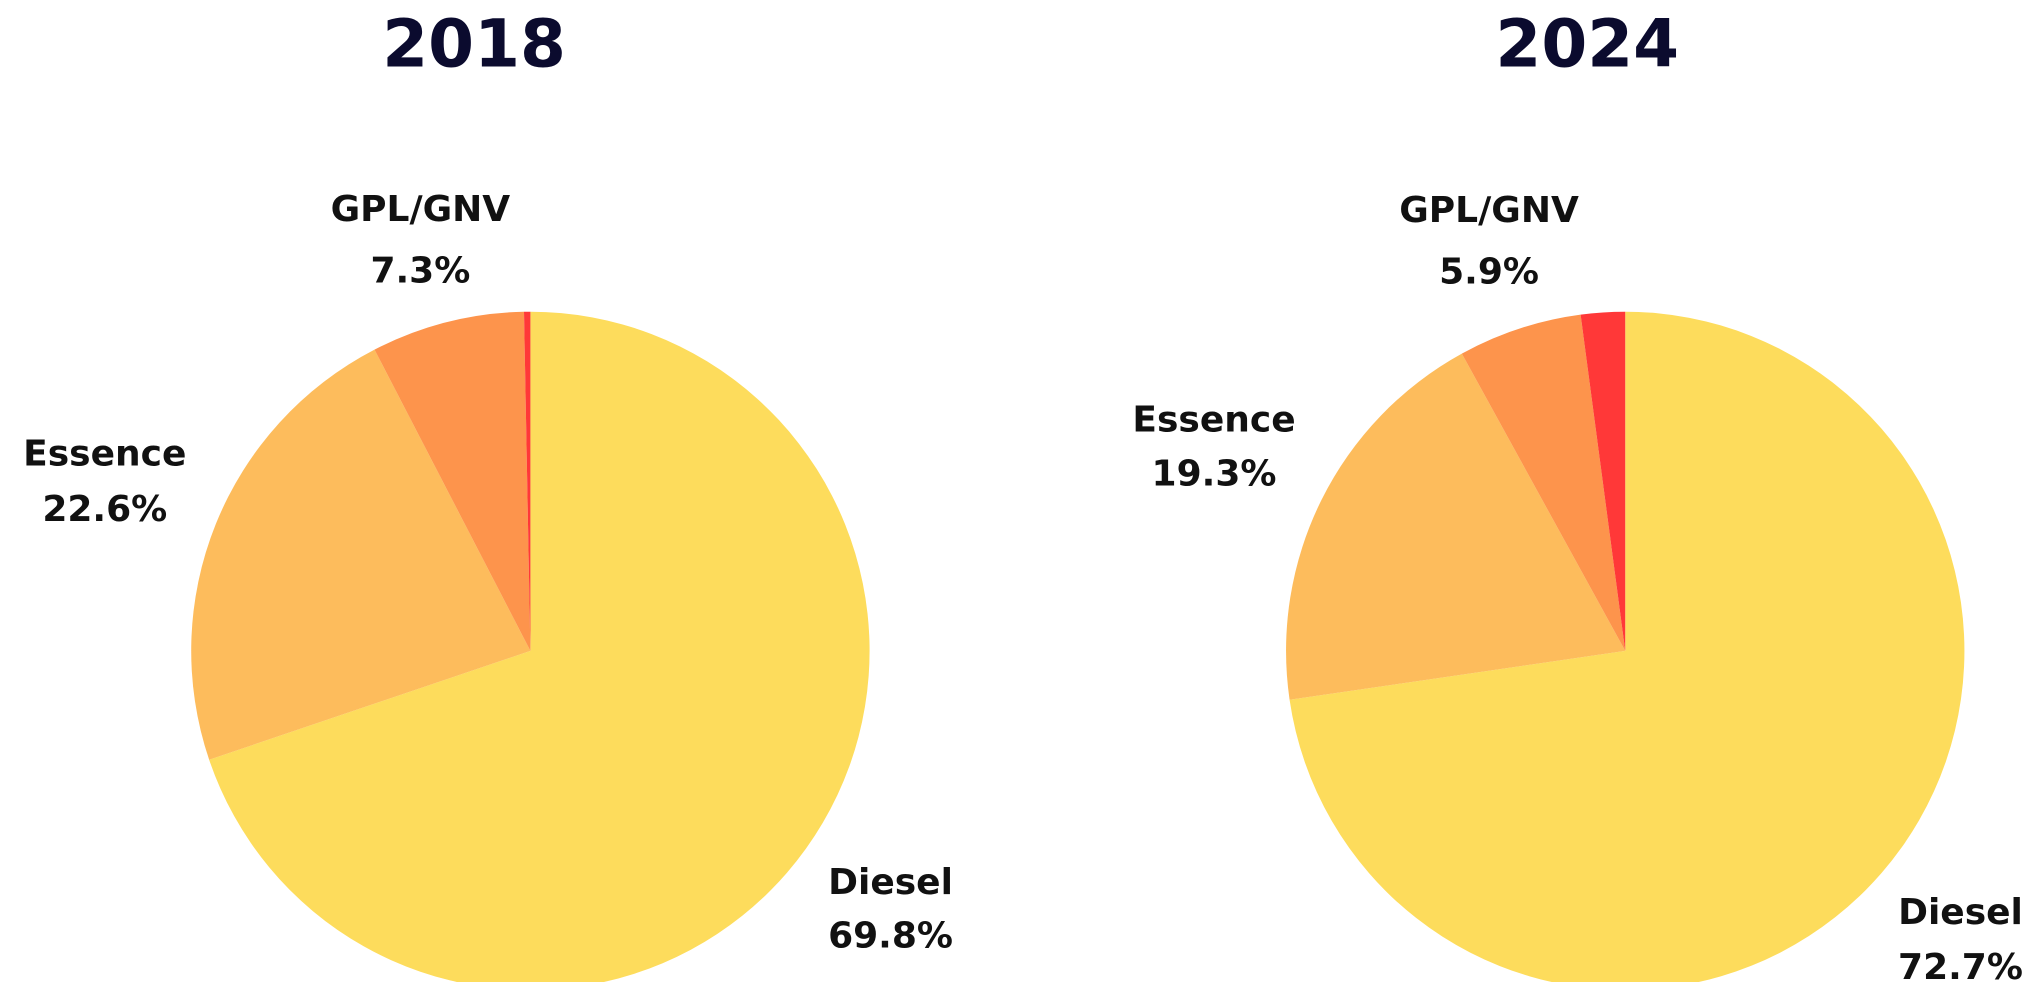 This screenshot has width=2043, height=982. What do you see at coordinates (1960, 964) in the screenshot?
I see `slice-value-label: 72.7%` at bounding box center [1960, 964].